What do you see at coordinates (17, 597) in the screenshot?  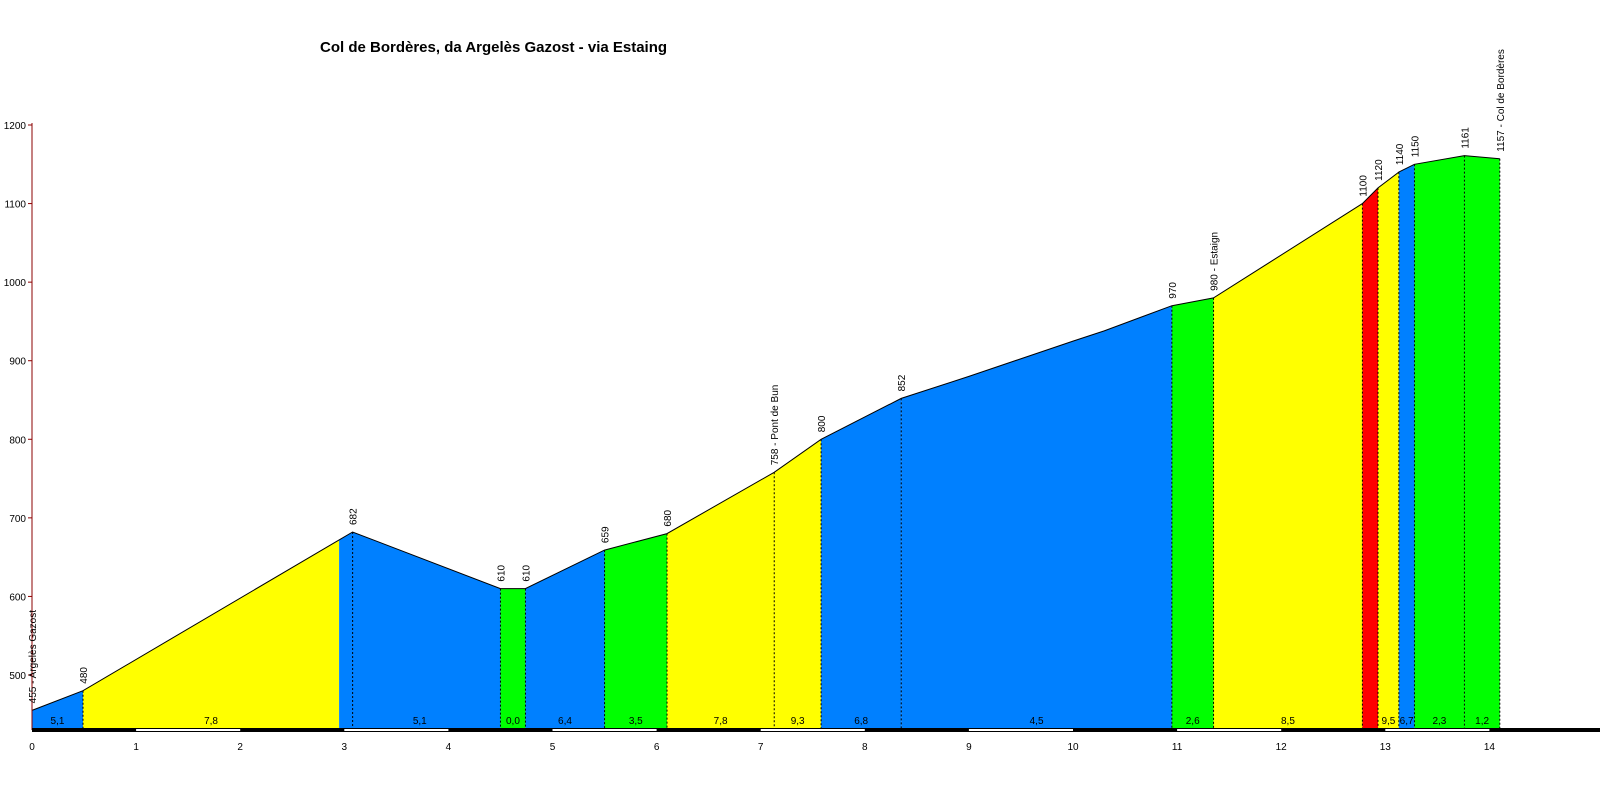 I see `y-tick-label: 600` at bounding box center [17, 597].